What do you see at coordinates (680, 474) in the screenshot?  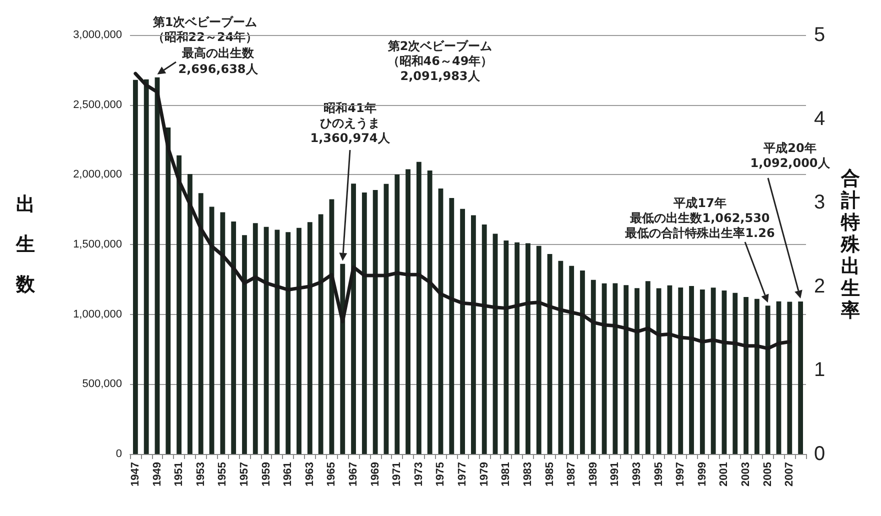 I see `x-tick-label: 1997` at bounding box center [680, 474].